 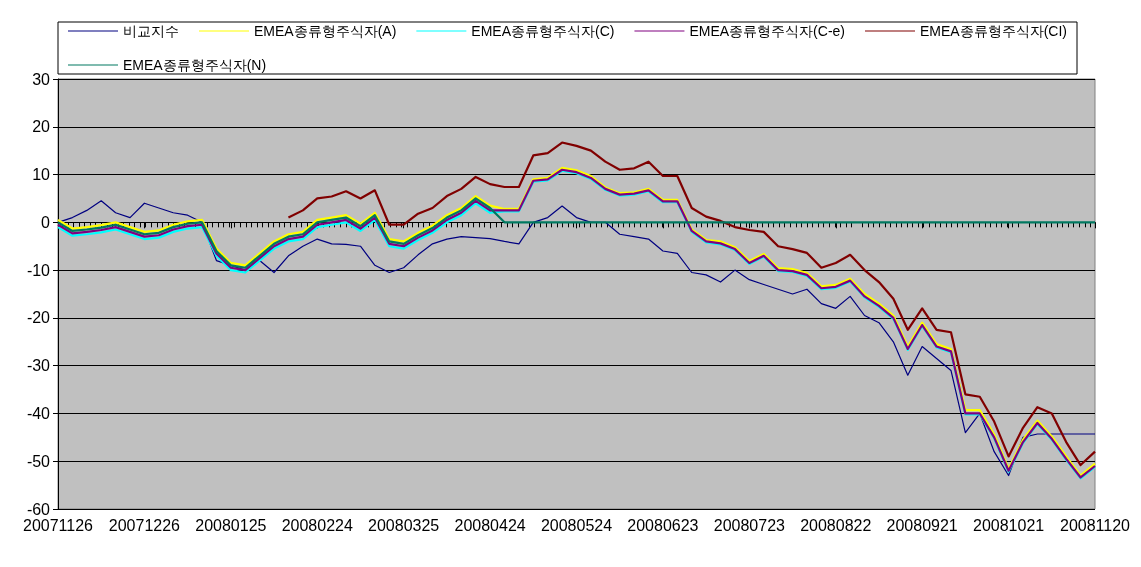 I want to click on legend-label: EMEA종류형주식자(A), so click(x=325, y=31).